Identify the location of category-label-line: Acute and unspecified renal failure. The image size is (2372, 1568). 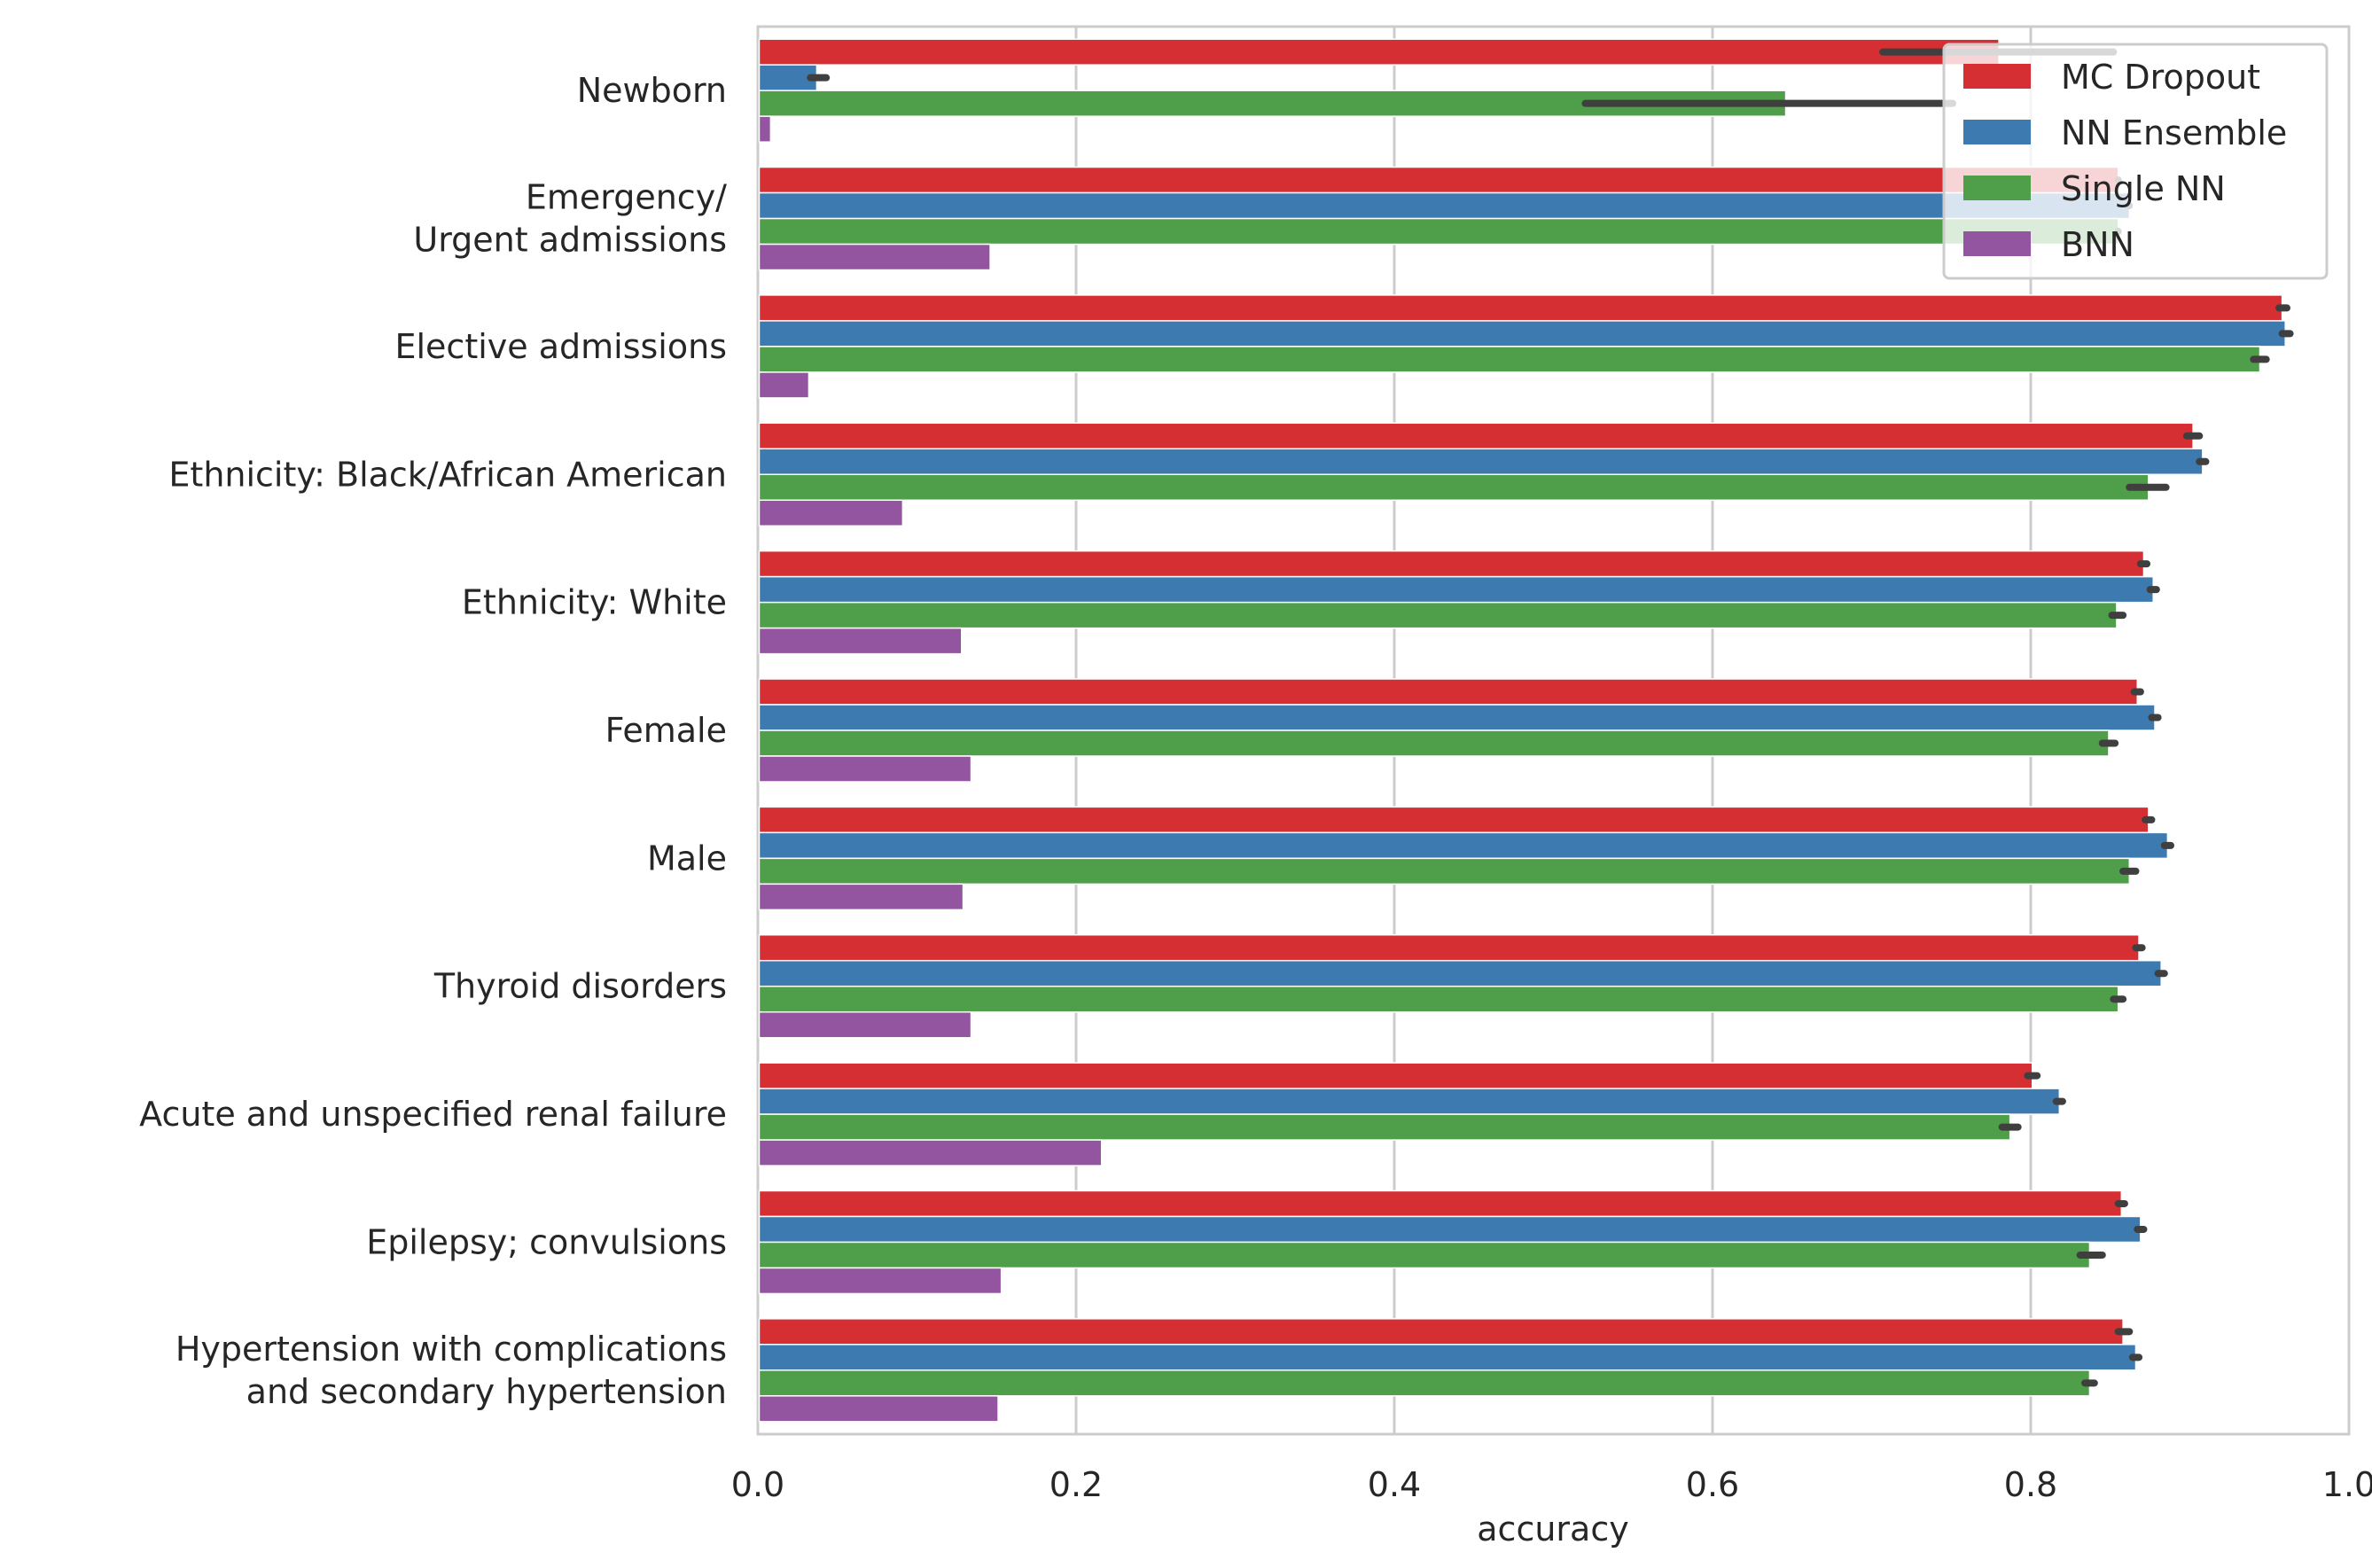
(433, 1114).